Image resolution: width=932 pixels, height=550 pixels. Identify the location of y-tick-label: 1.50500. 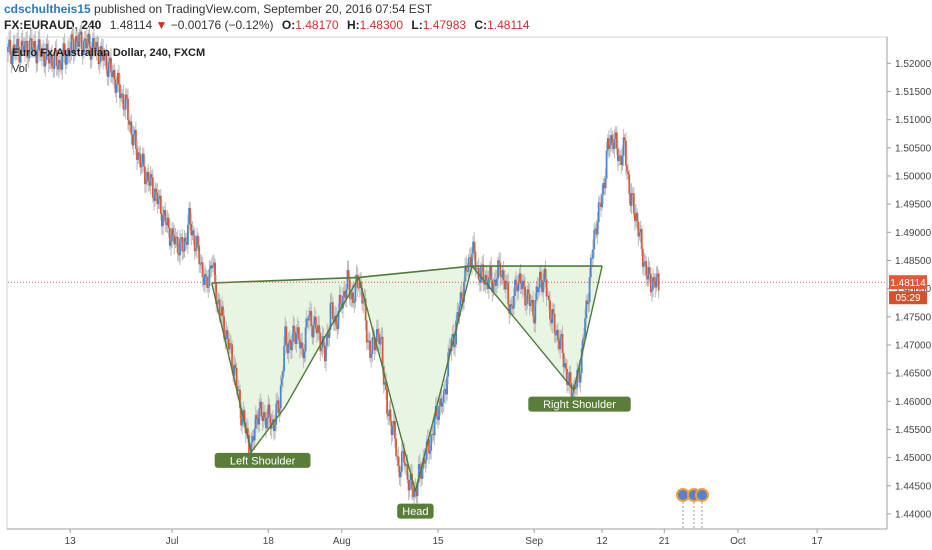
(913, 148).